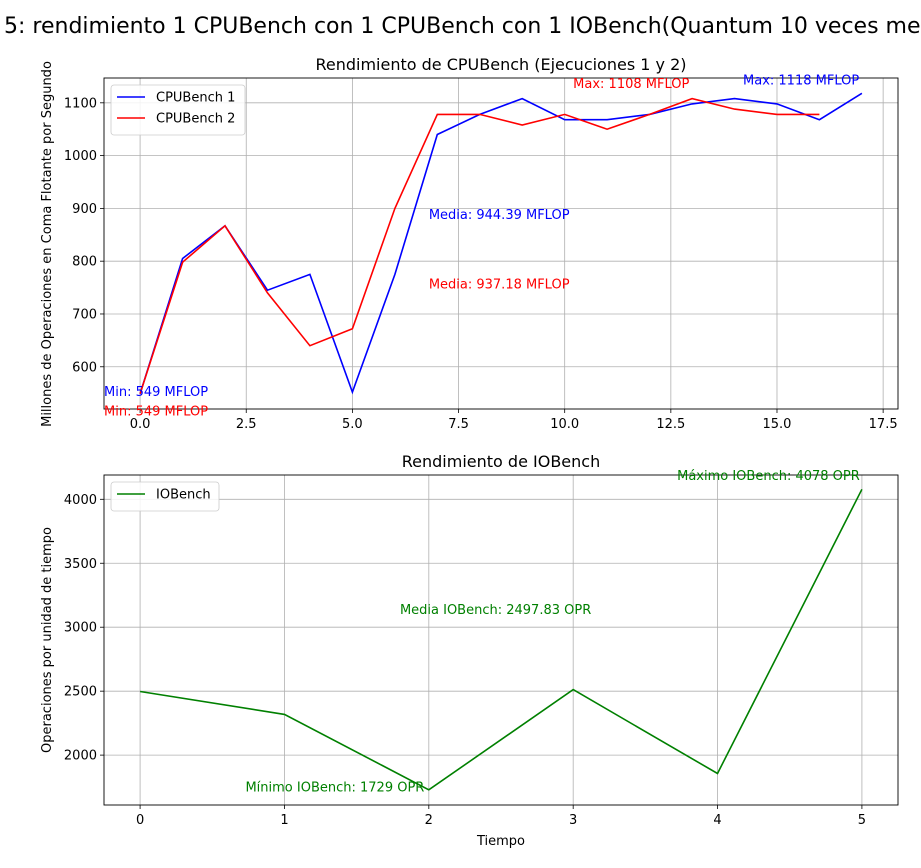 This screenshot has height=868, width=921. I want to click on iobench-x-tick-label: 5, so click(862, 820).